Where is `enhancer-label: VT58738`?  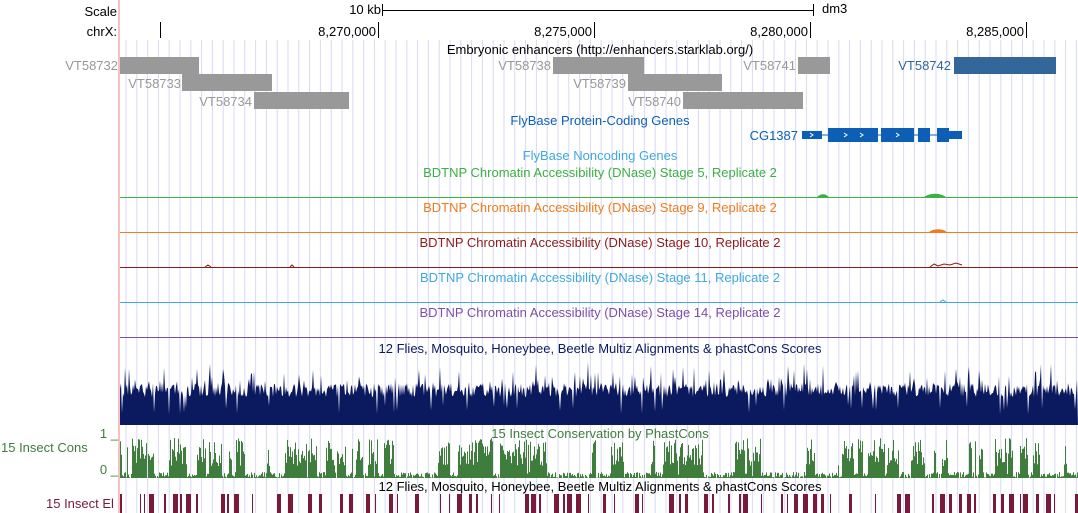
enhancer-label: VT58738 is located at coordinates (524, 65).